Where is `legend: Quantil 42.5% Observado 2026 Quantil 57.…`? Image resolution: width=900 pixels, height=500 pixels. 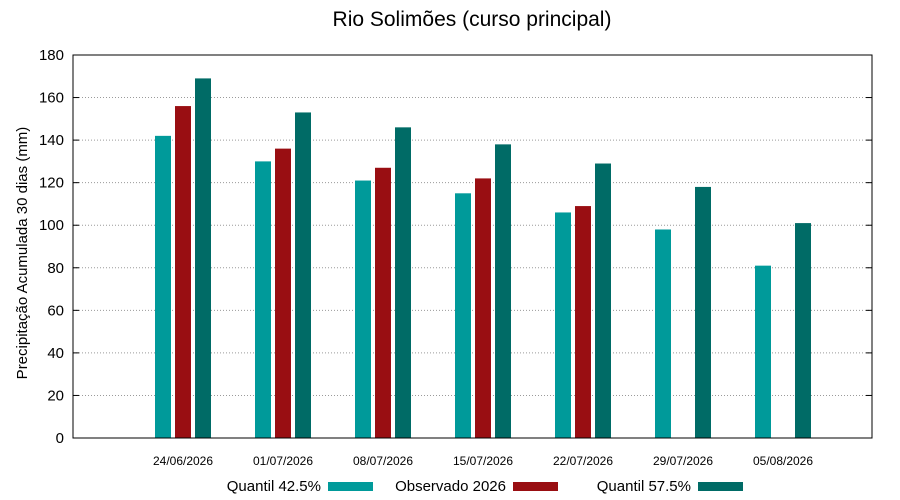
legend: Quantil 42.5% Observado 2026 Quantil 57.… is located at coordinates (485, 486).